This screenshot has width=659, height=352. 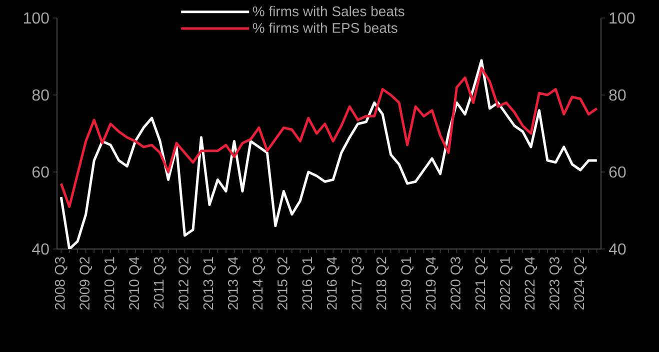 I want to click on x-tick-label: 2024 Q2, so click(x=580, y=283).